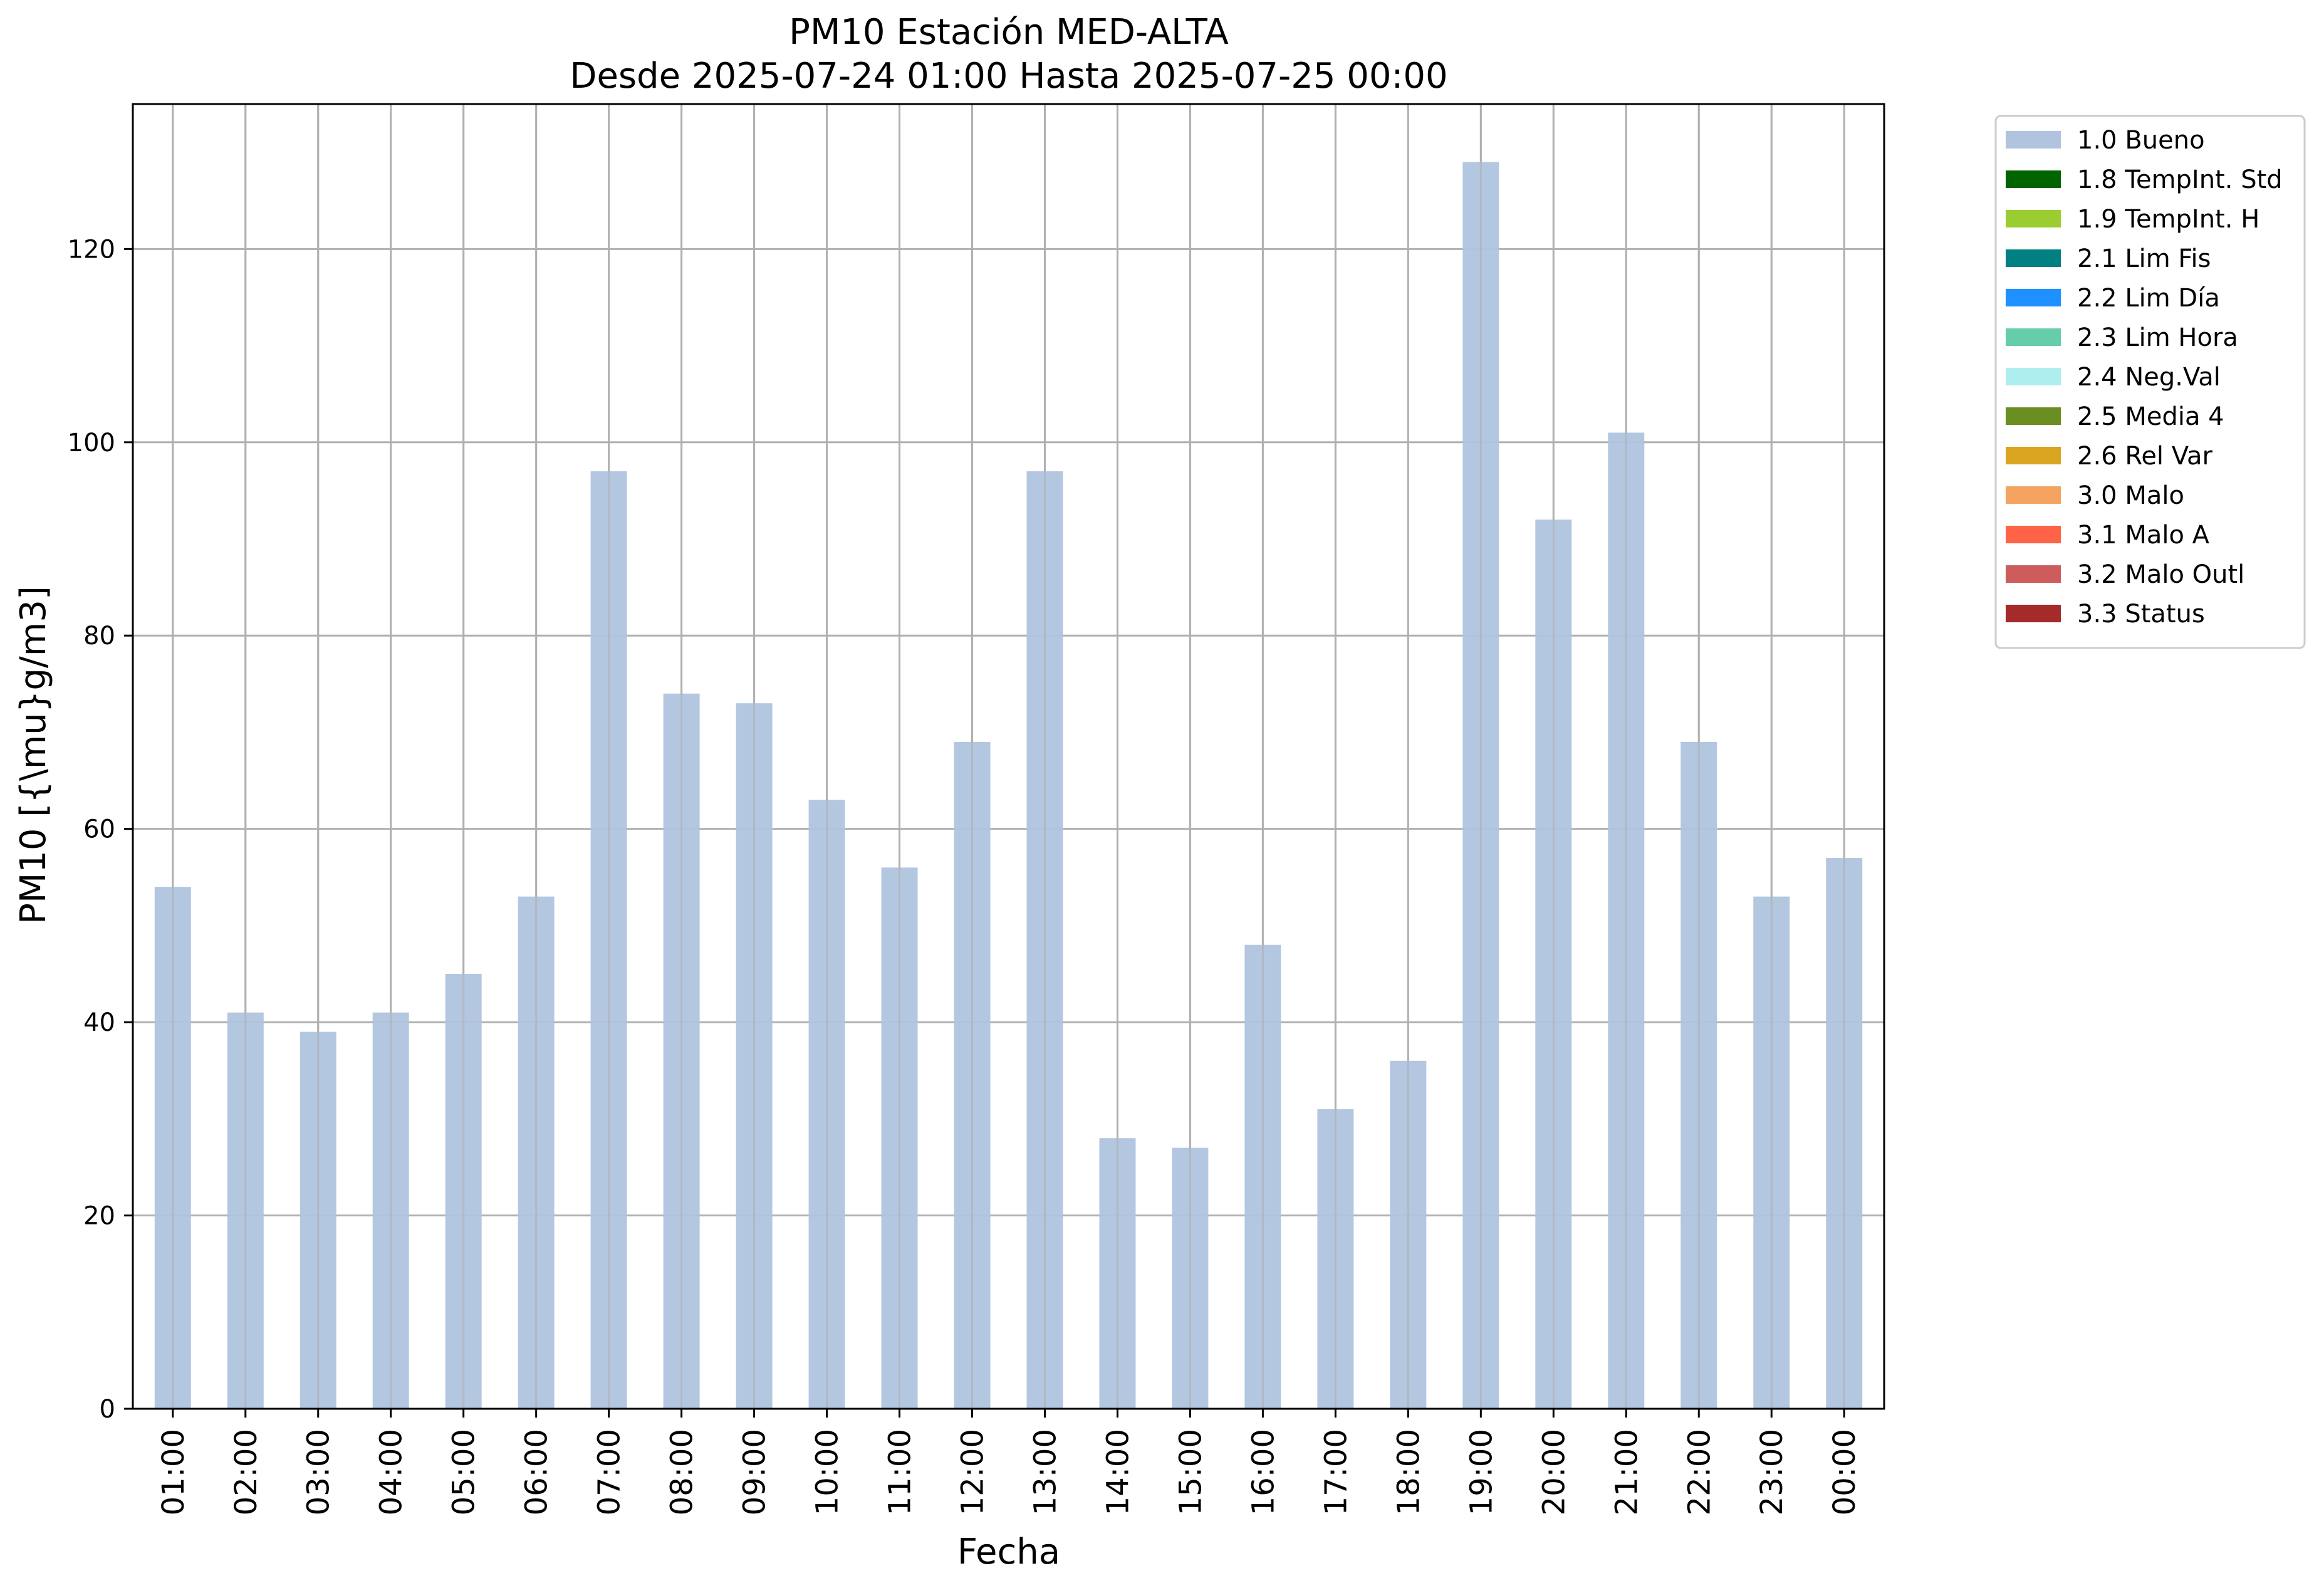 This screenshot has width=2324, height=1588. I want to click on y-tick-label: 0, so click(107, 1410).